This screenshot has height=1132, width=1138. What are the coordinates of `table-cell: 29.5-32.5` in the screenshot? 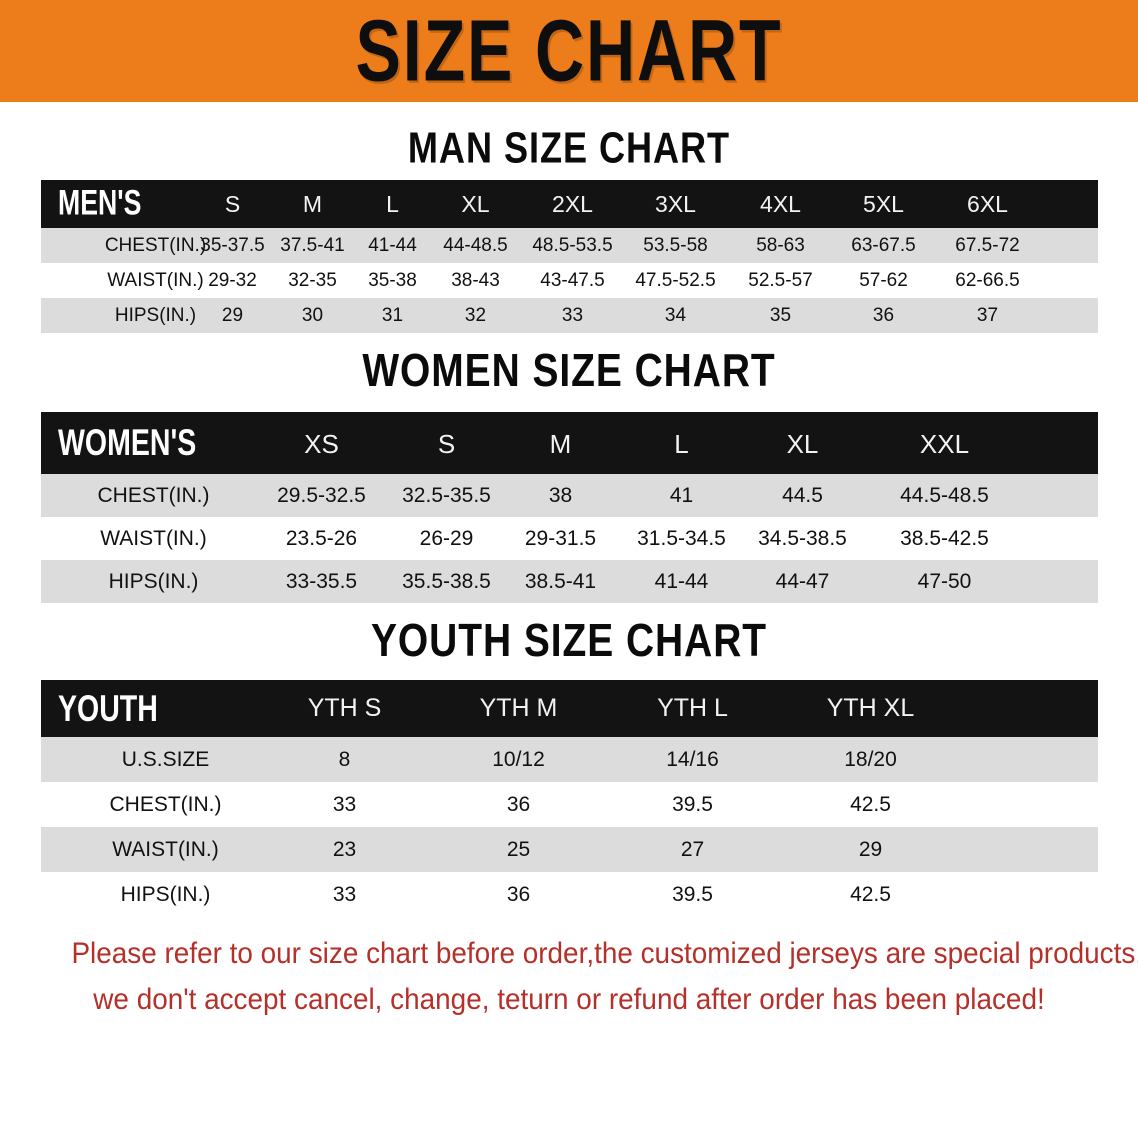 It's located at (321, 495).